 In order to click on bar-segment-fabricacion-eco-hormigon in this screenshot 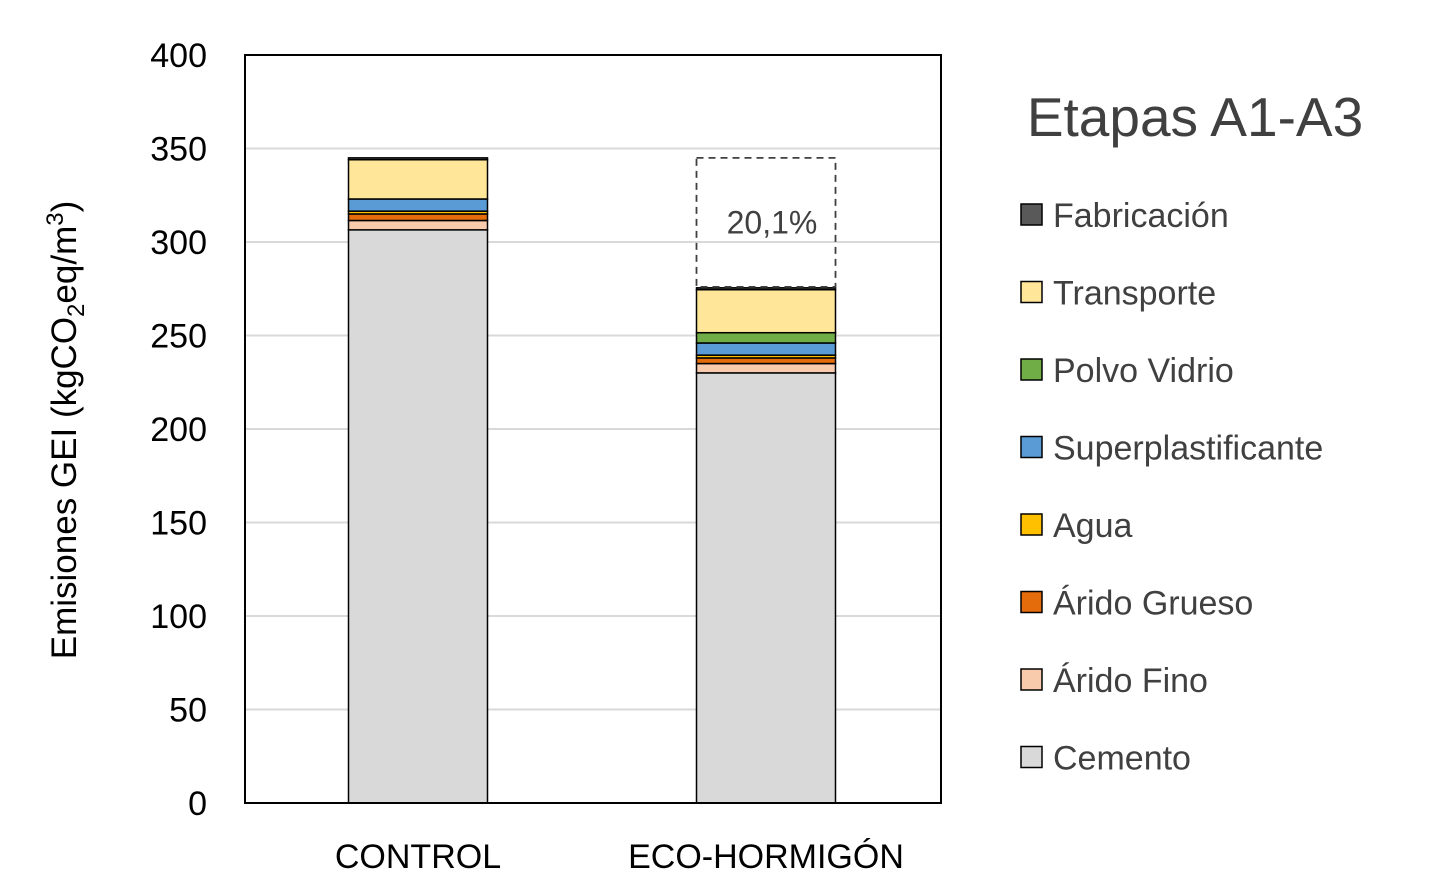, I will do `click(766, 289)`.